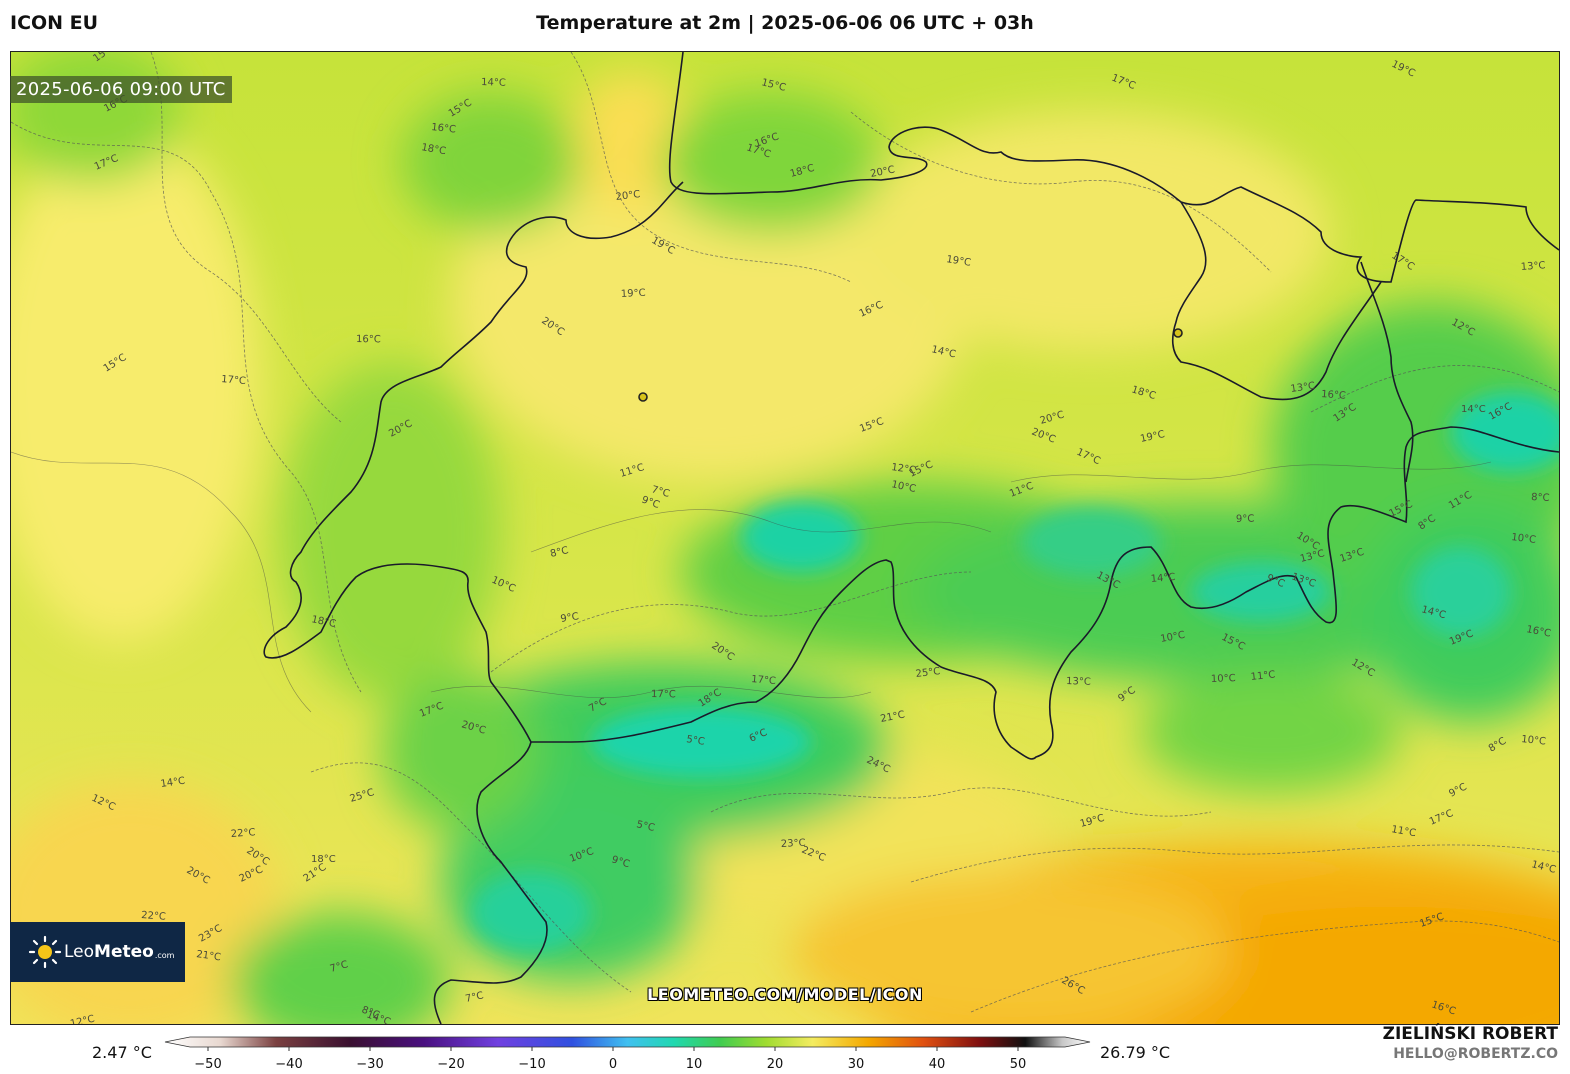 This screenshot has width=1570, height=1074. I want to click on isotherm-label: 23°C, so click(793, 844).